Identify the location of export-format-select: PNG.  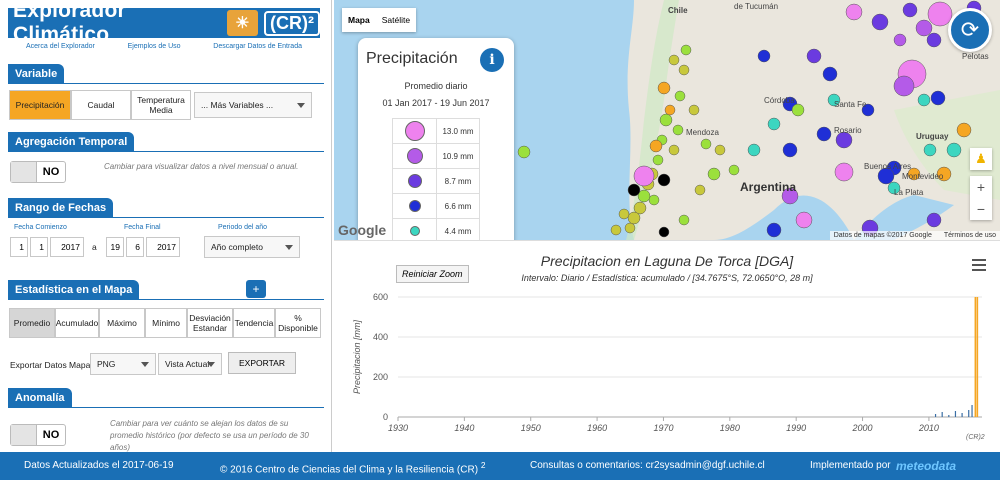
(123, 364).